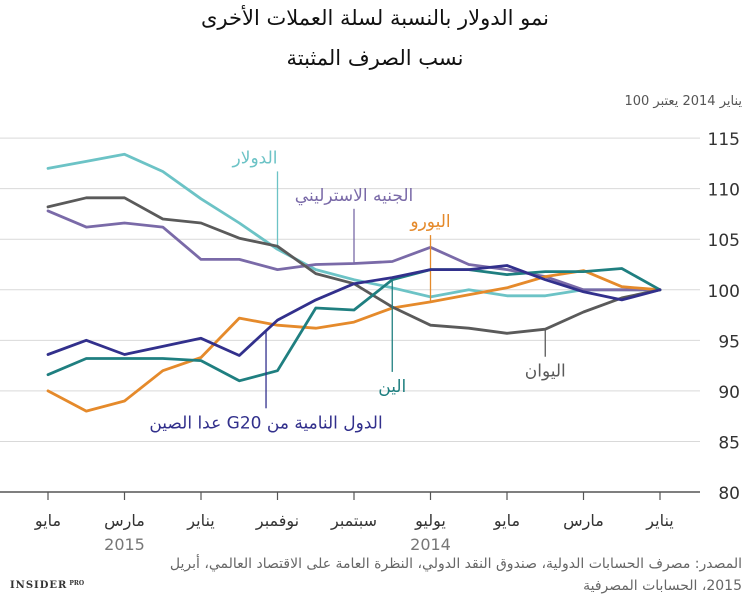 This screenshot has width=750, height=604. I want to click on y-tick-label-100: 100, so click(724, 292).